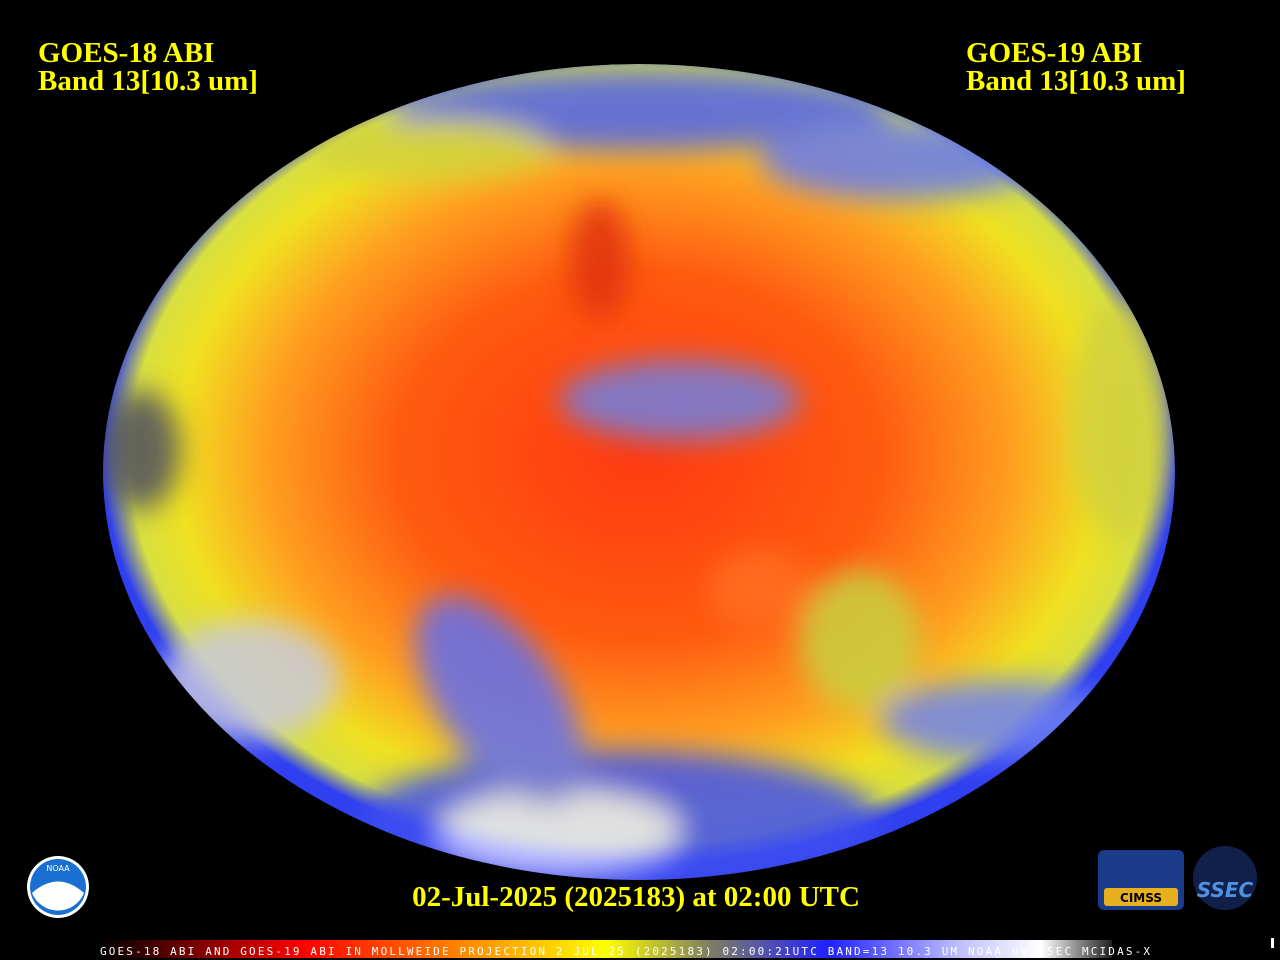 The height and width of the screenshot is (960, 1280). Describe the element at coordinates (1054, 53) in the screenshot. I see `right-title: GOES-19 ABI` at that location.